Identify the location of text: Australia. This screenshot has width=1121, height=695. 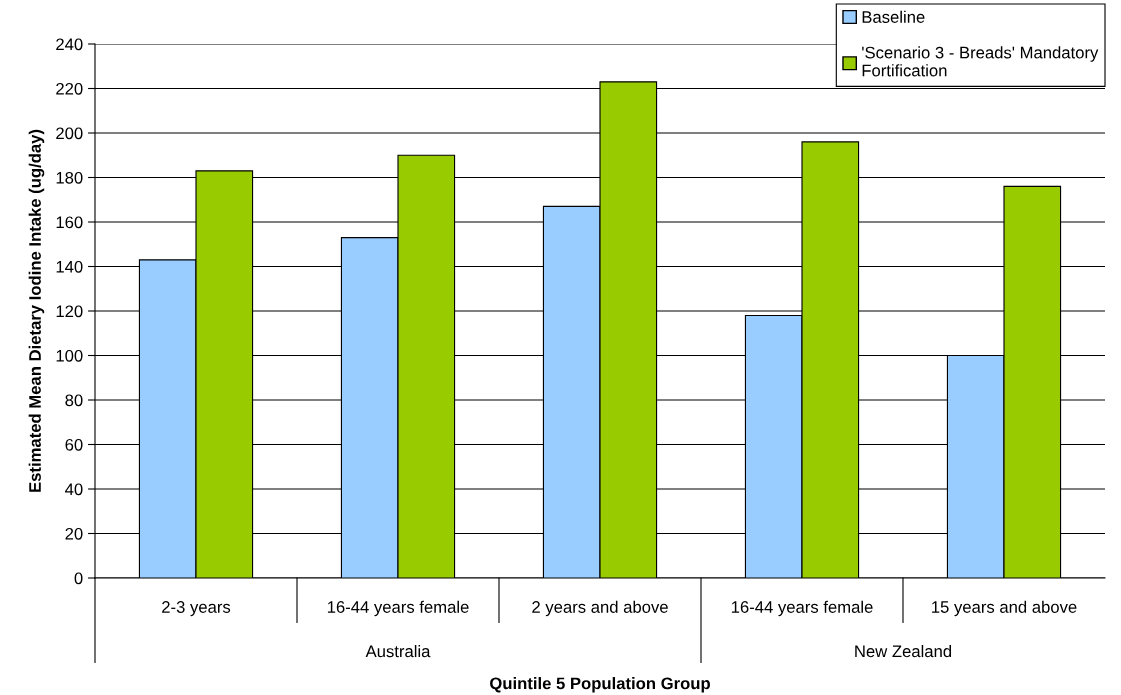
(398, 651).